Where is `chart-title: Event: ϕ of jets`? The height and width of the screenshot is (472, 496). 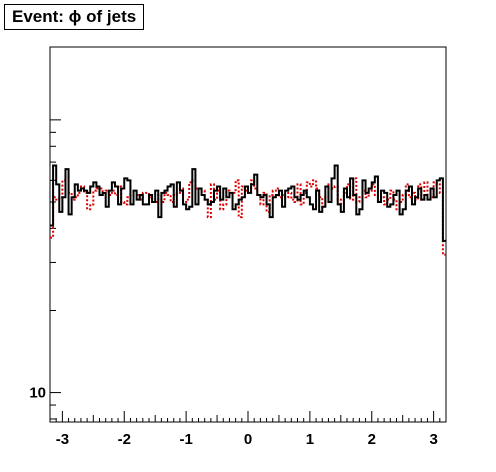
chart-title: Event: ϕ of jets is located at coordinates (74, 17).